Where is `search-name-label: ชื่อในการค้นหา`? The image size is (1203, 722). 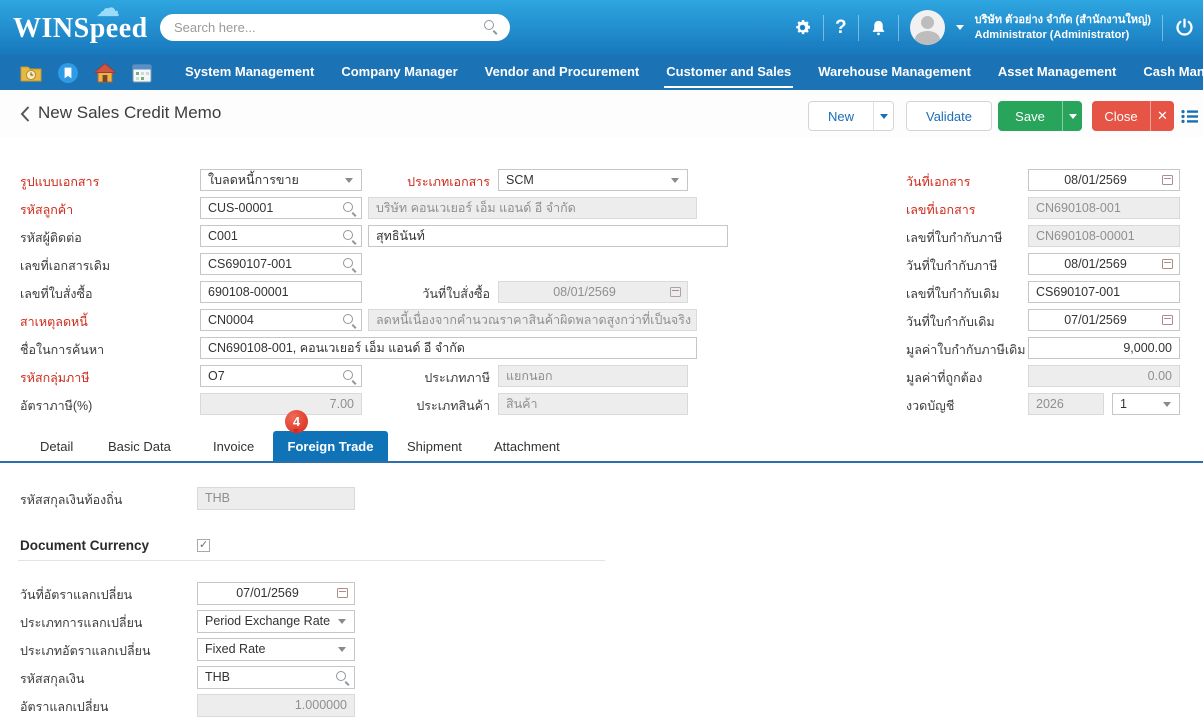 search-name-label: ชื่อในการค้นหา is located at coordinates (62, 350).